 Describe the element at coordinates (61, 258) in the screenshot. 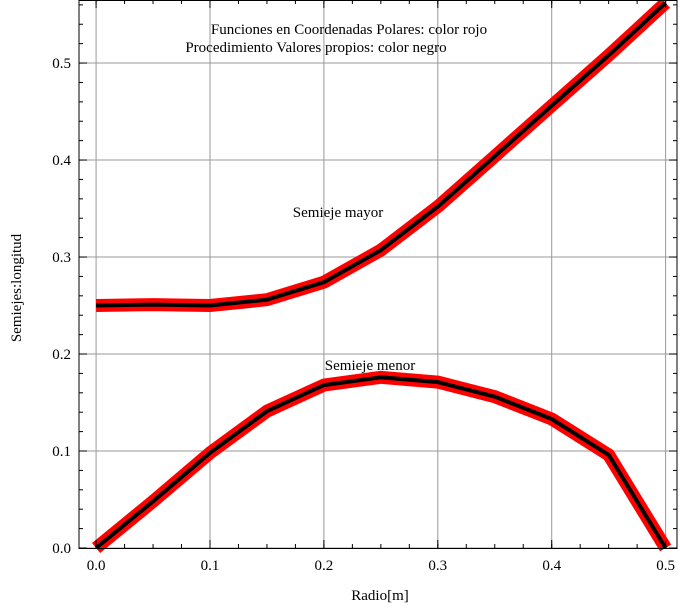

I see `y-tick-label: 0.3` at that location.